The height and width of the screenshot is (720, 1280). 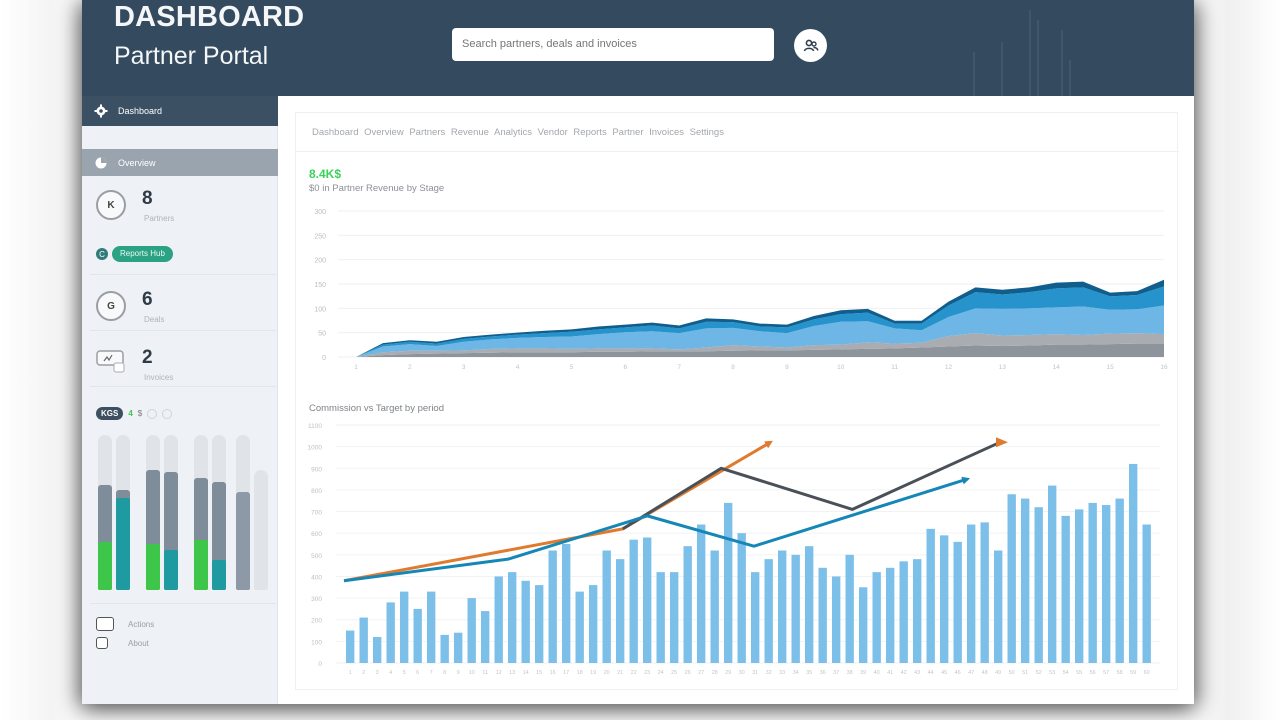 What do you see at coordinates (316, 491) in the screenshot?
I see `svg-text: 800` at bounding box center [316, 491].